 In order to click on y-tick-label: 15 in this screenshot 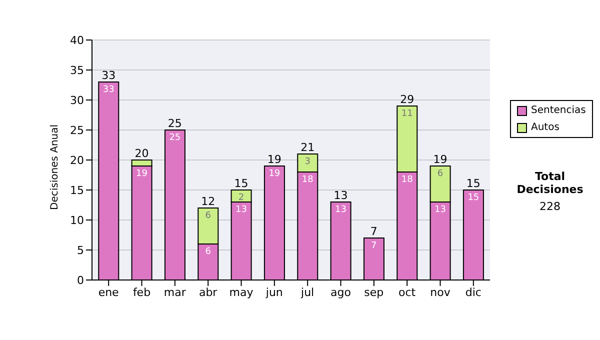, I will do `click(77, 190)`.